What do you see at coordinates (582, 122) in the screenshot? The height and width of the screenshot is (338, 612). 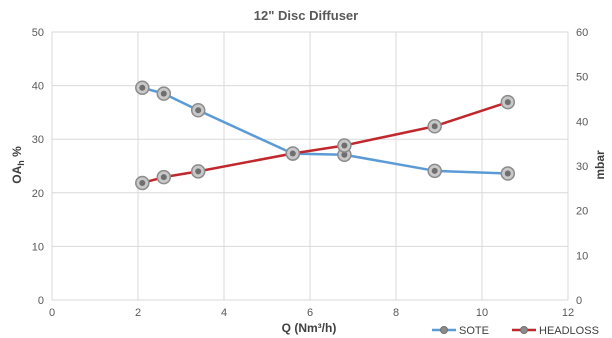 I see `y2-tick-label: 40` at bounding box center [582, 122].